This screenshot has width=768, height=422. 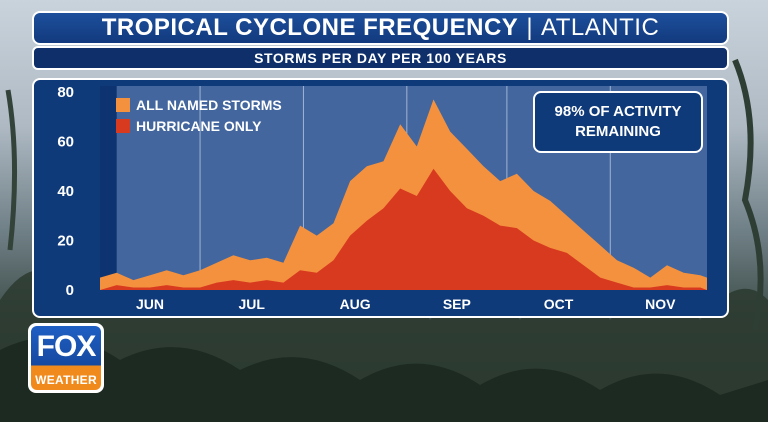 I want to click on logo-text-fox: FOX, so click(x=66, y=346).